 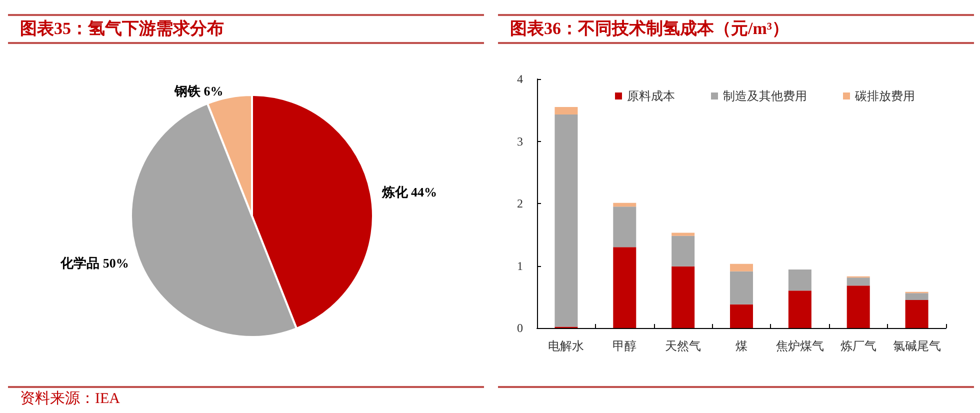 I want to click on slice-label: 钢铁 6%, so click(x=198, y=91).